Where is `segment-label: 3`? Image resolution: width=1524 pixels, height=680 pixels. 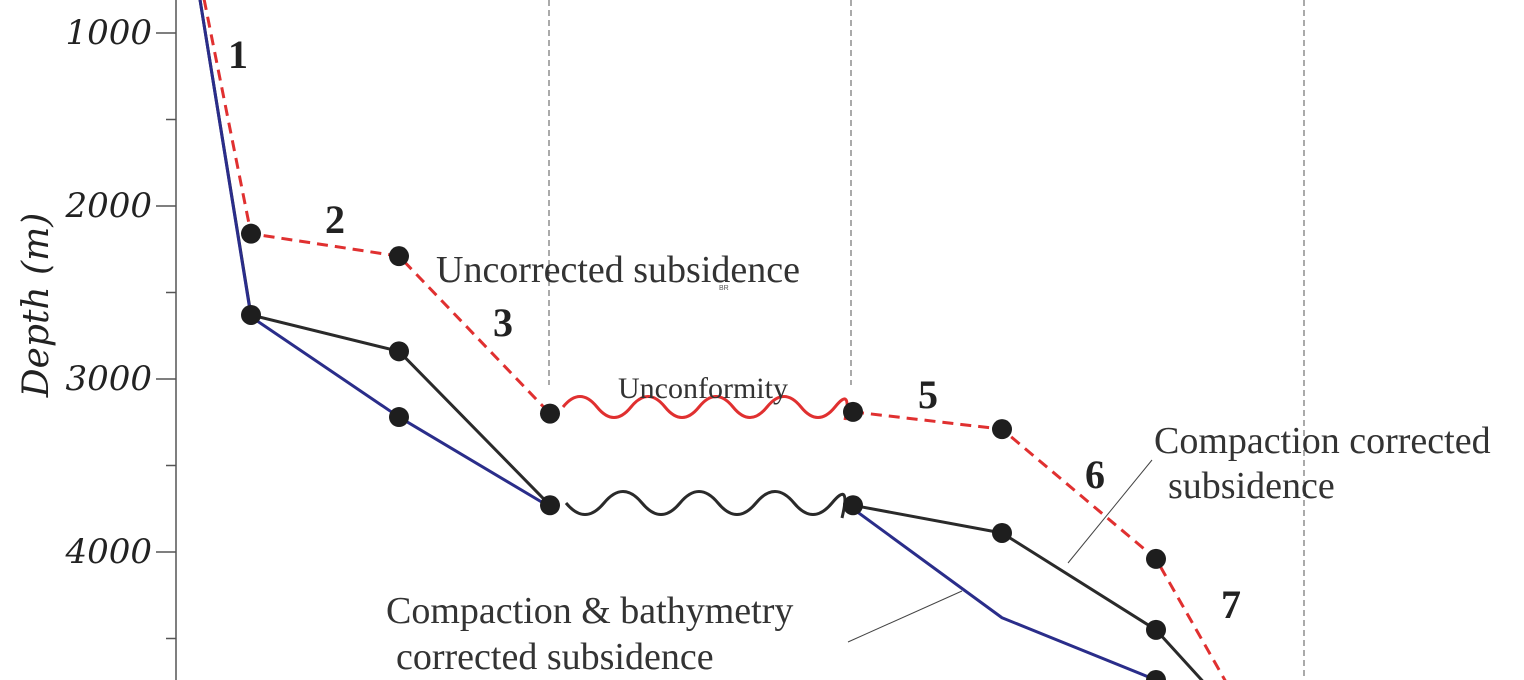
segment-label: 3 is located at coordinates (503, 322).